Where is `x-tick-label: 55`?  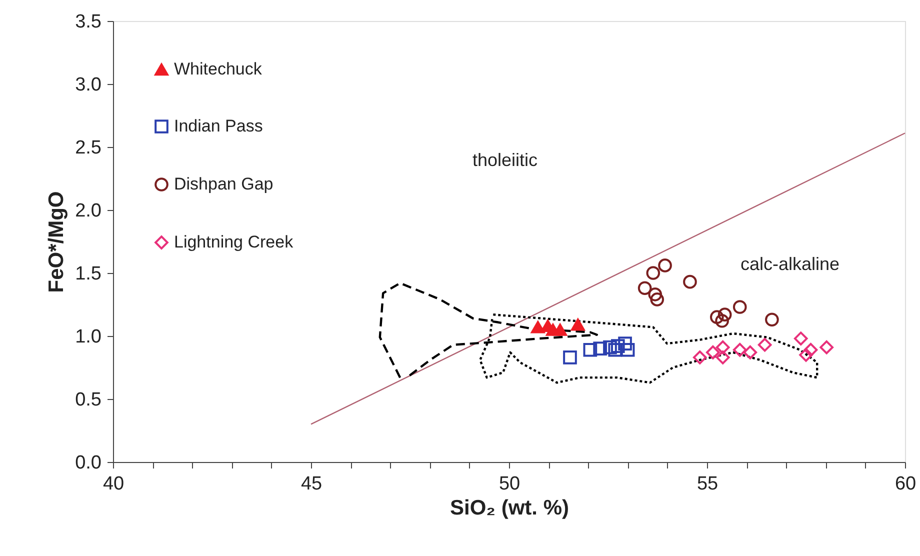
x-tick-label: 55 is located at coordinates (707, 484).